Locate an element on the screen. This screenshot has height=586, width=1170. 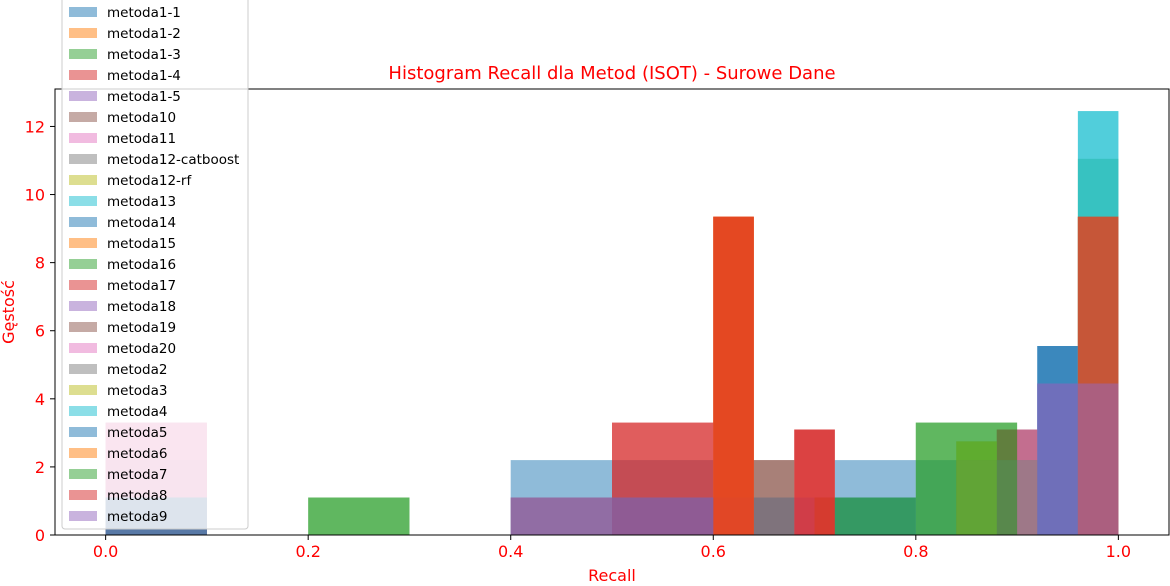
legend-label: metoda3 is located at coordinates (137, 391).